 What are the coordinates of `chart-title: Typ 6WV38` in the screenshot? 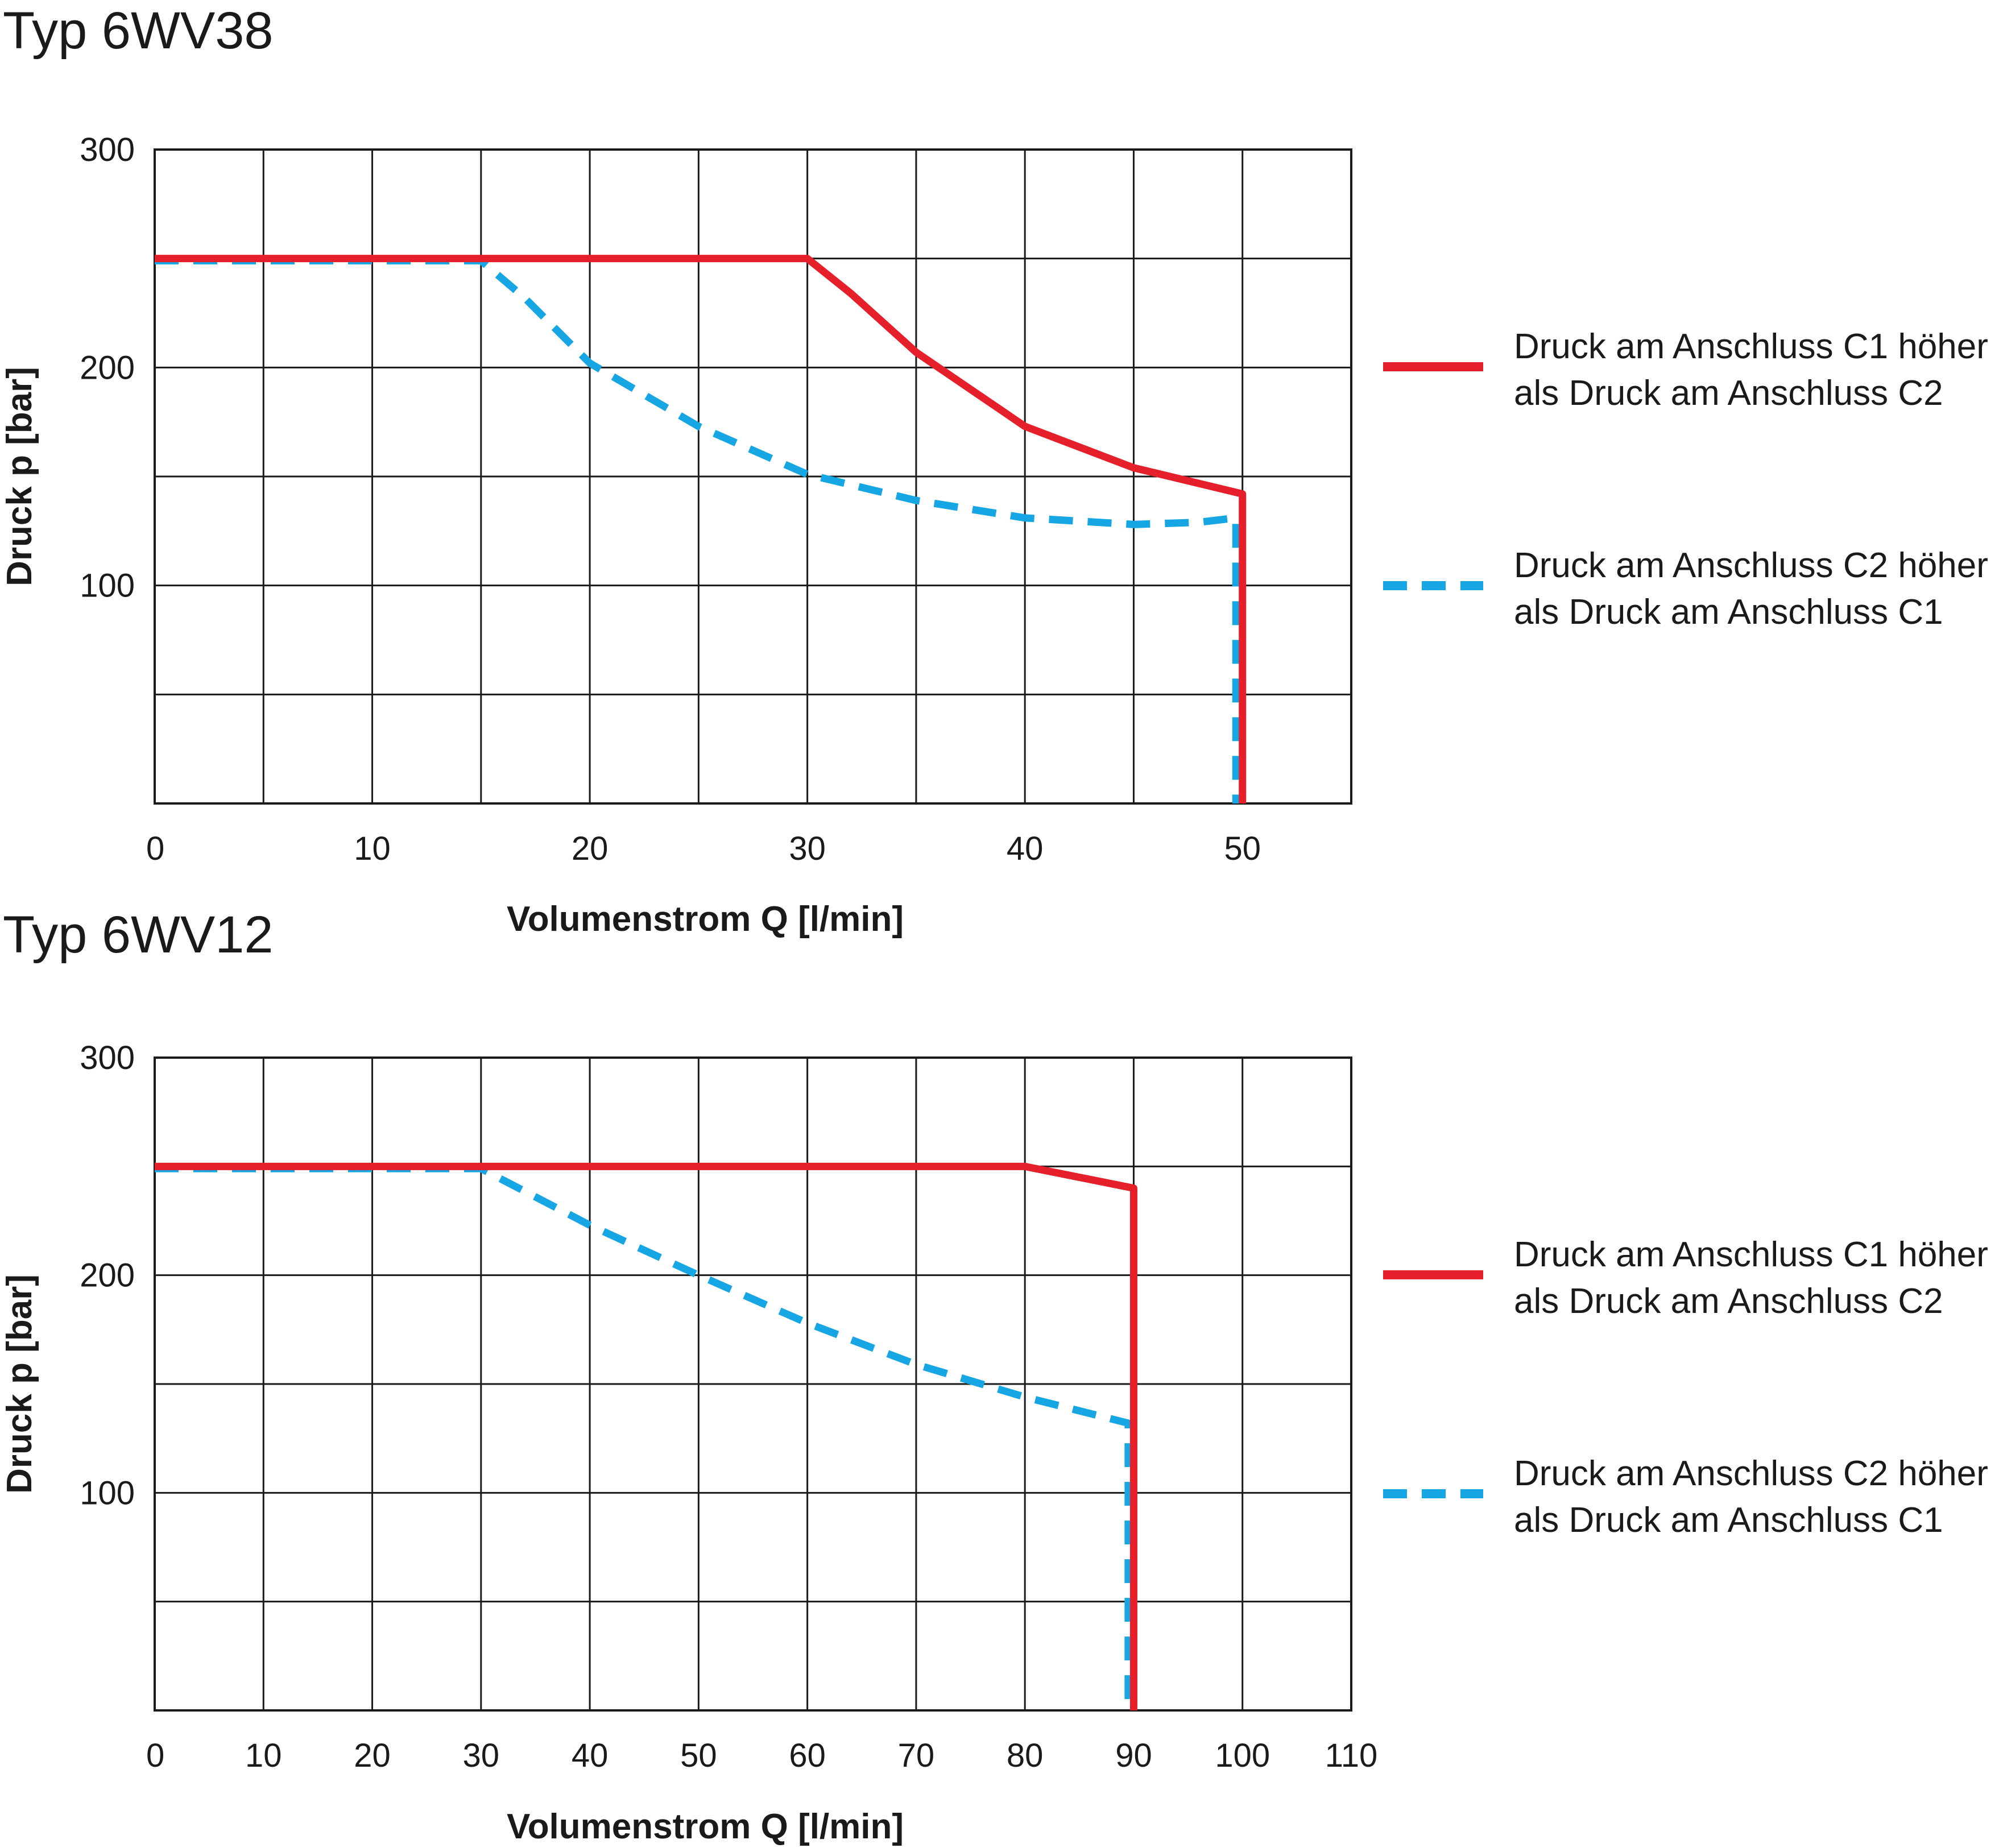 It's located at (138, 31).